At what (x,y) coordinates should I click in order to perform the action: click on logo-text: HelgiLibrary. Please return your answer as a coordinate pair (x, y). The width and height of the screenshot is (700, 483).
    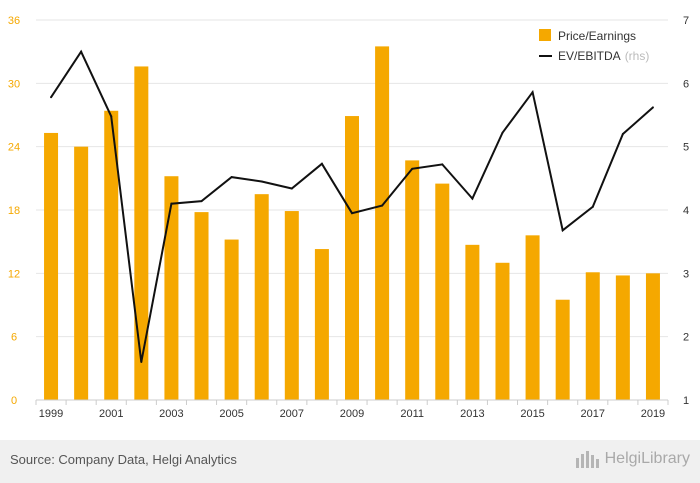
    Looking at the image, I should click on (647, 458).